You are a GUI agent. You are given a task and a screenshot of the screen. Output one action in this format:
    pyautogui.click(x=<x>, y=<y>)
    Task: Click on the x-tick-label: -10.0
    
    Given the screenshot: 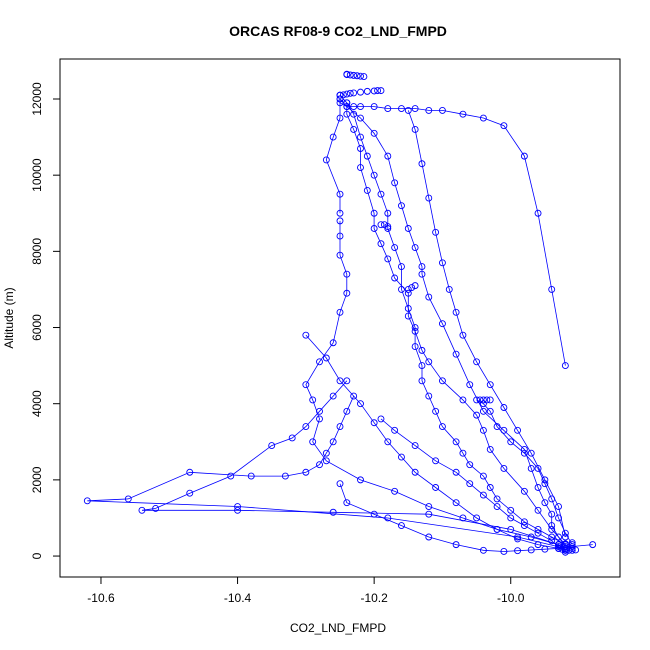 What is the action you would take?
    pyautogui.click(x=511, y=598)
    